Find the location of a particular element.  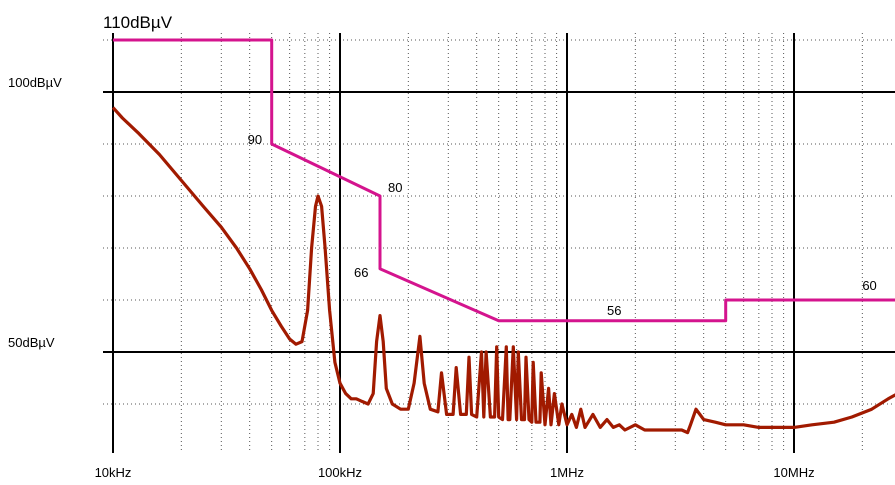

x-tick-label: 10kHz is located at coordinates (113, 472).